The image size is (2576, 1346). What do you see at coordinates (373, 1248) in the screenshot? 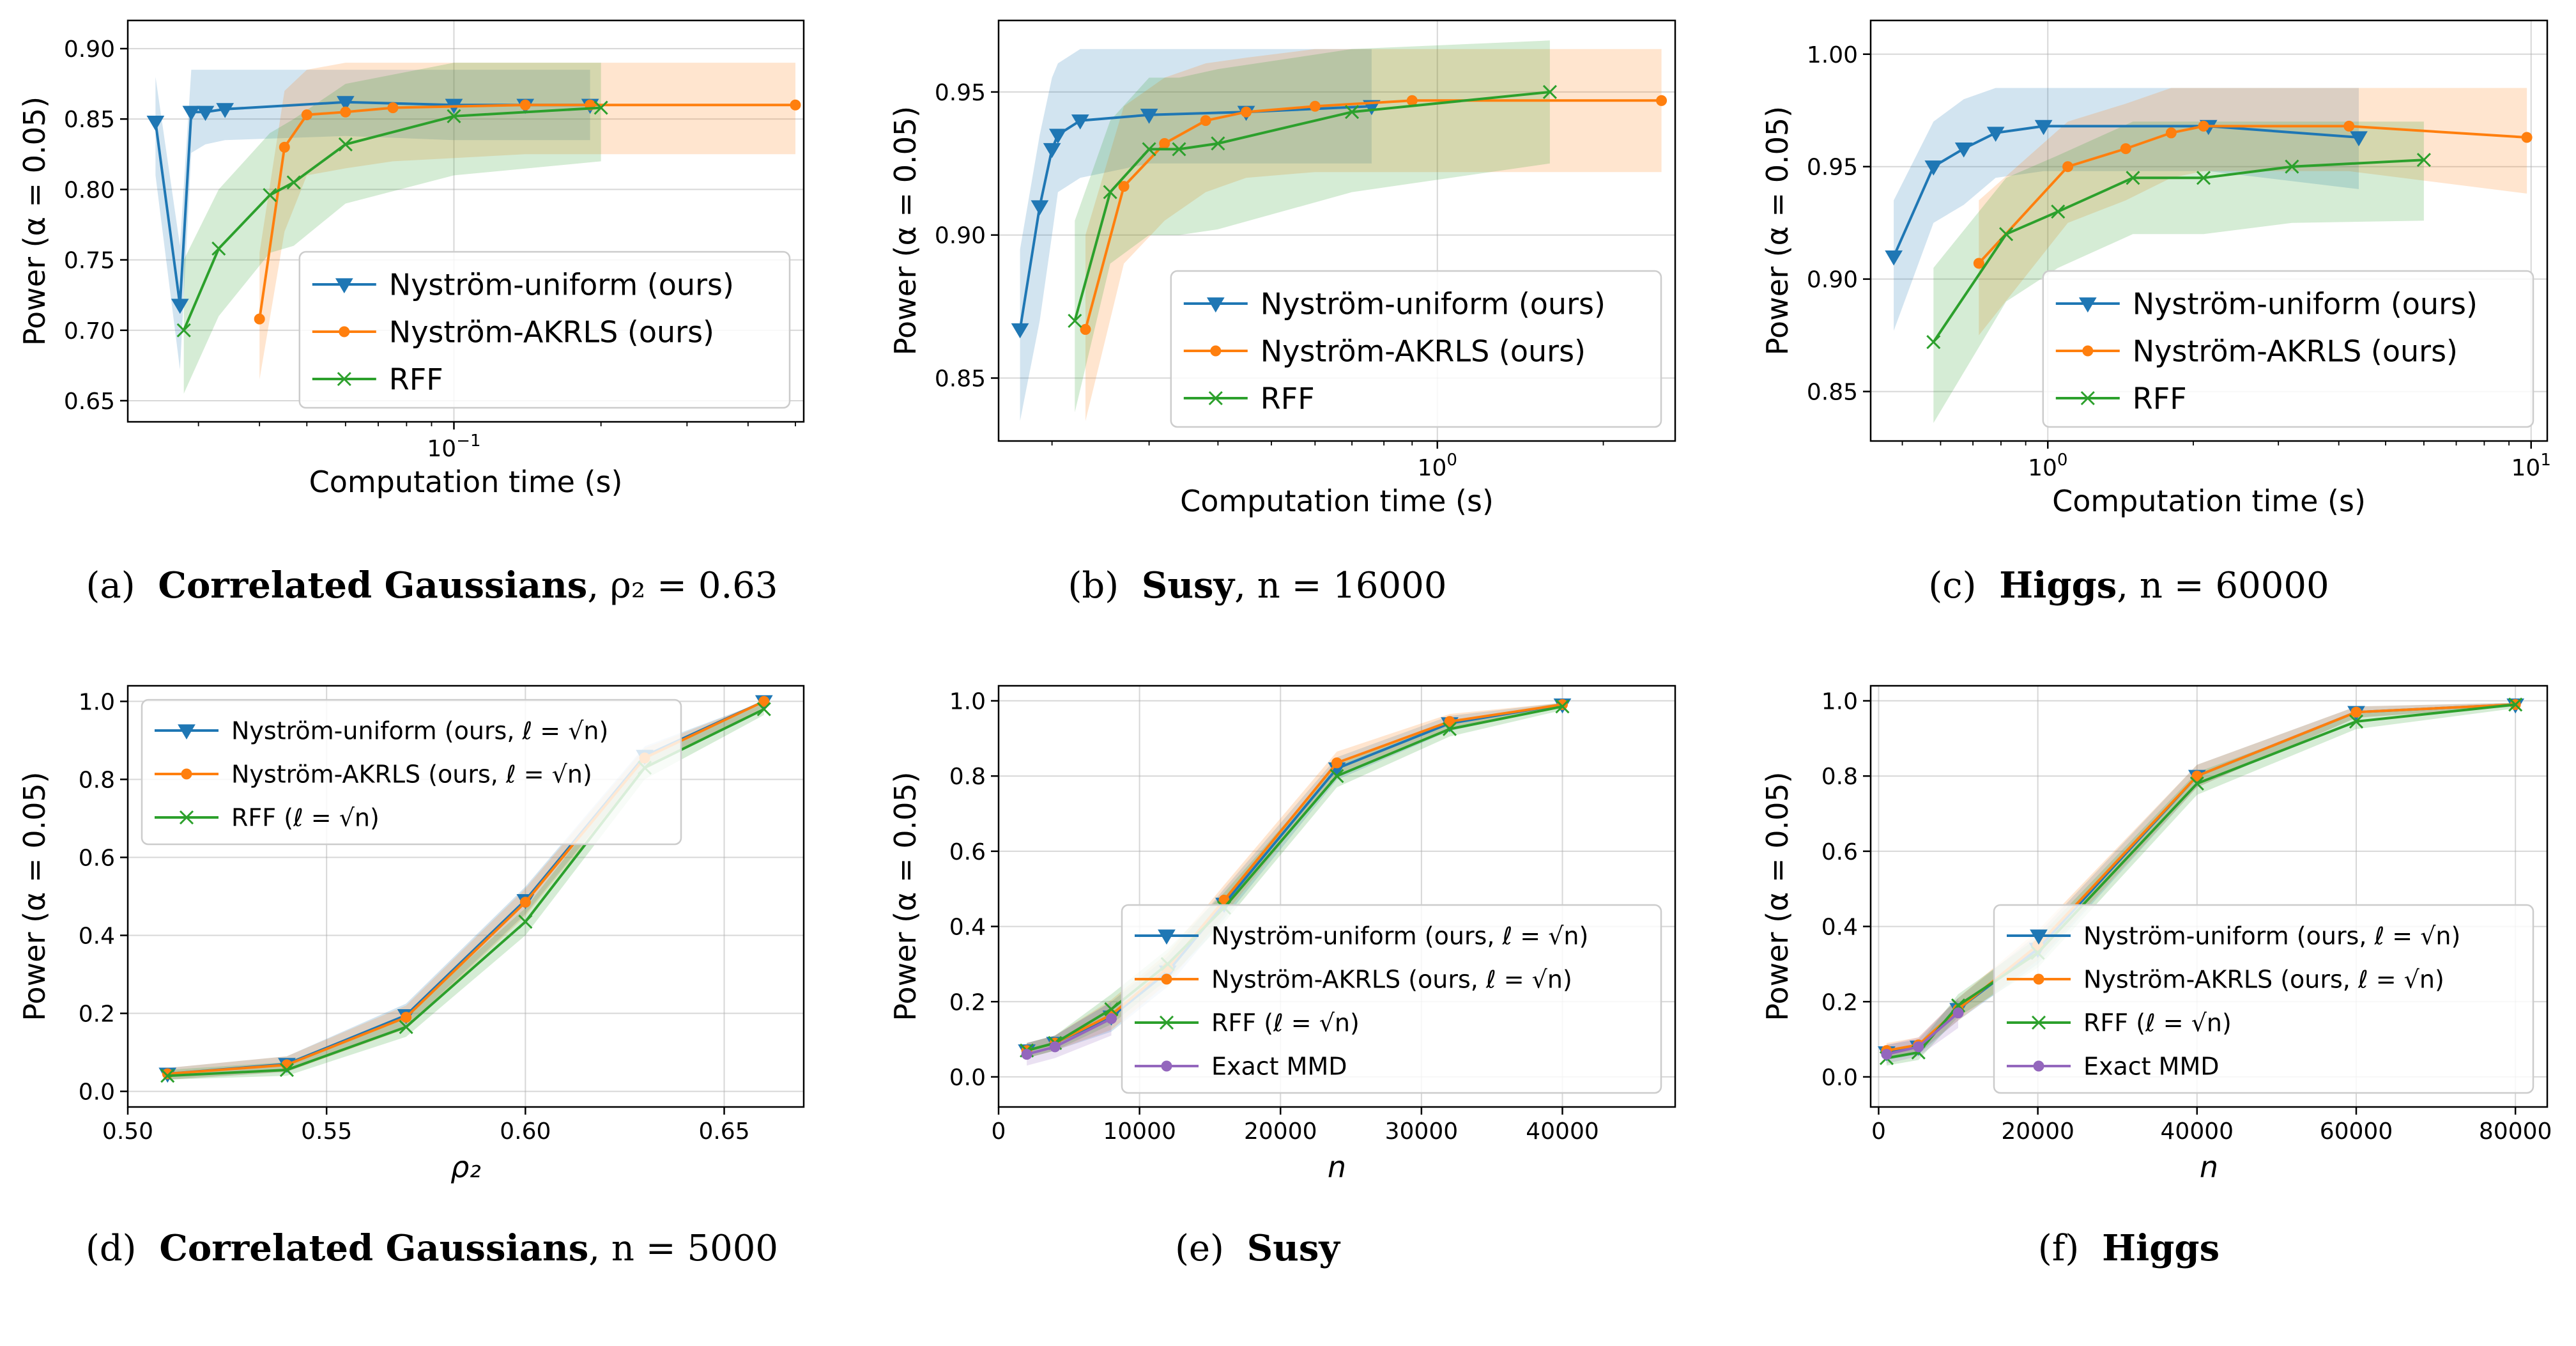
I see `caption-title: Correlated Gaussians` at bounding box center [373, 1248].